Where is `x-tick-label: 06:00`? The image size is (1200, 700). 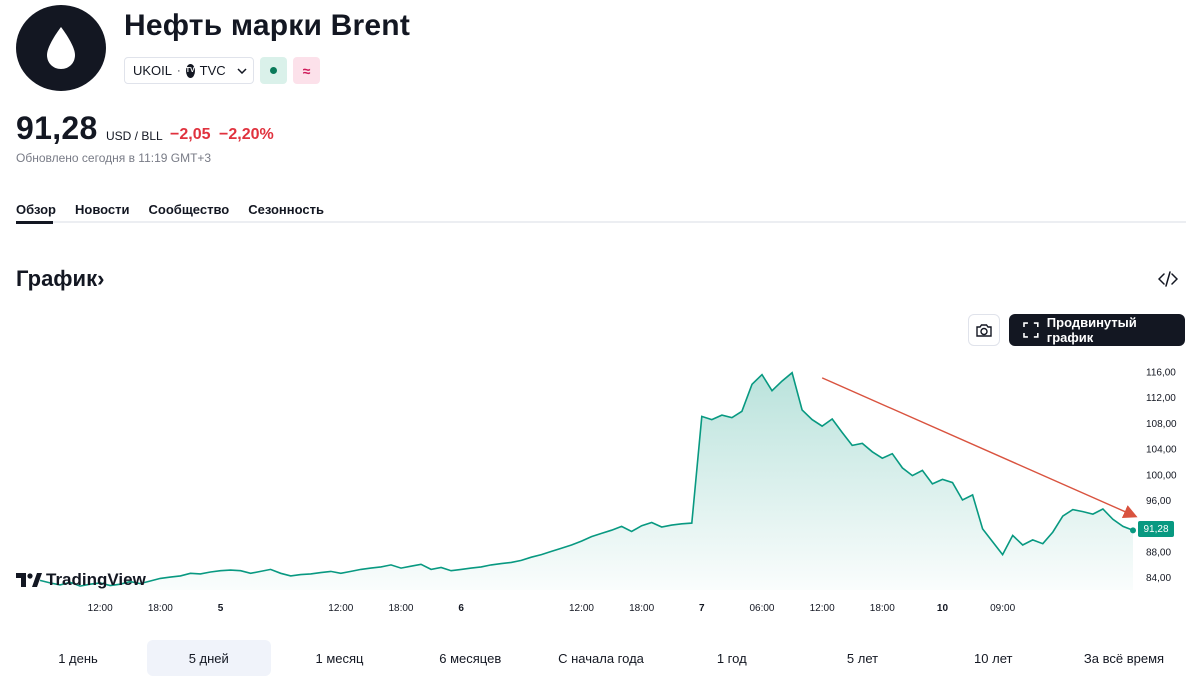 x-tick-label: 06:00 is located at coordinates (761, 608).